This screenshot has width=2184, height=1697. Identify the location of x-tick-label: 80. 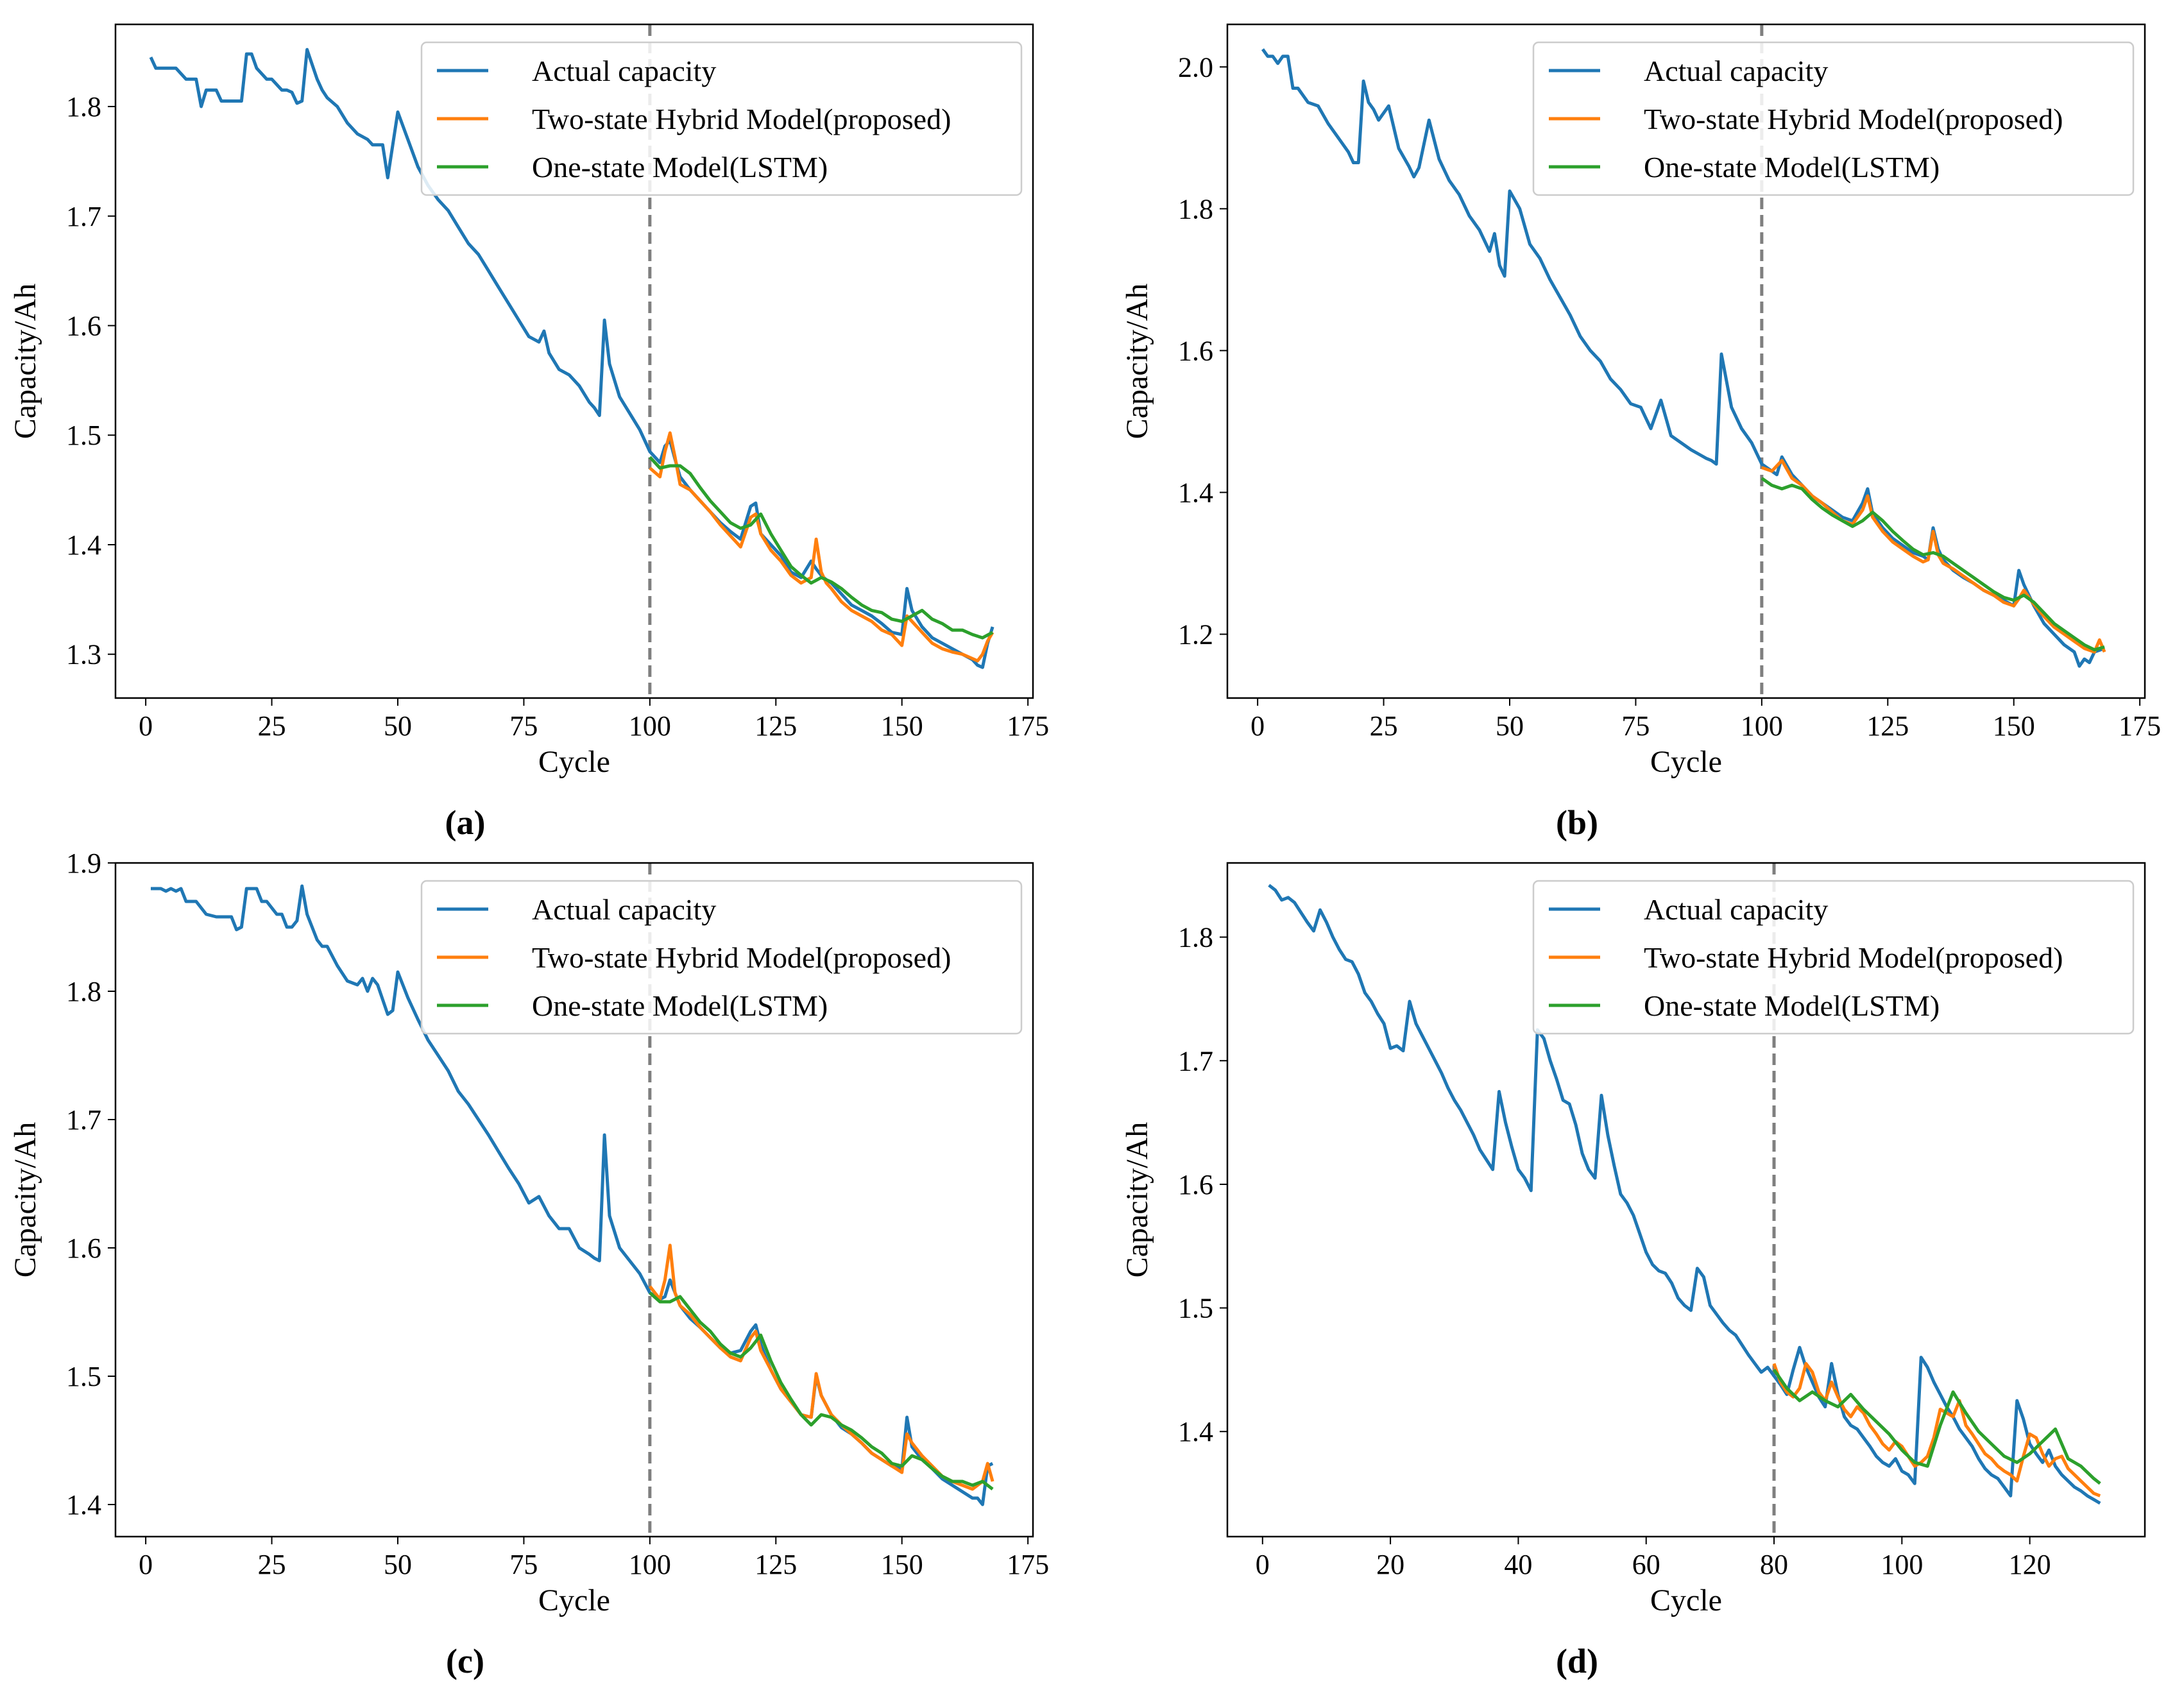
(1774, 1564).